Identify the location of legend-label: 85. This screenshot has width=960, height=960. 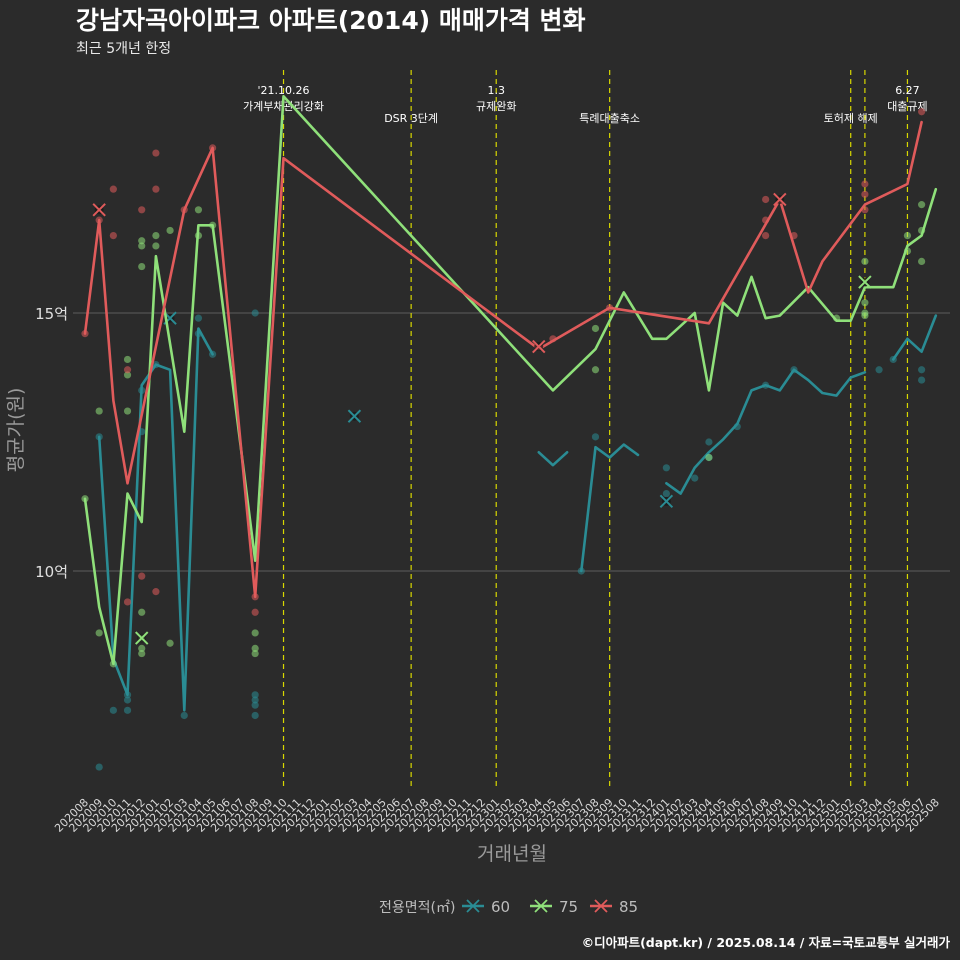
(628, 907).